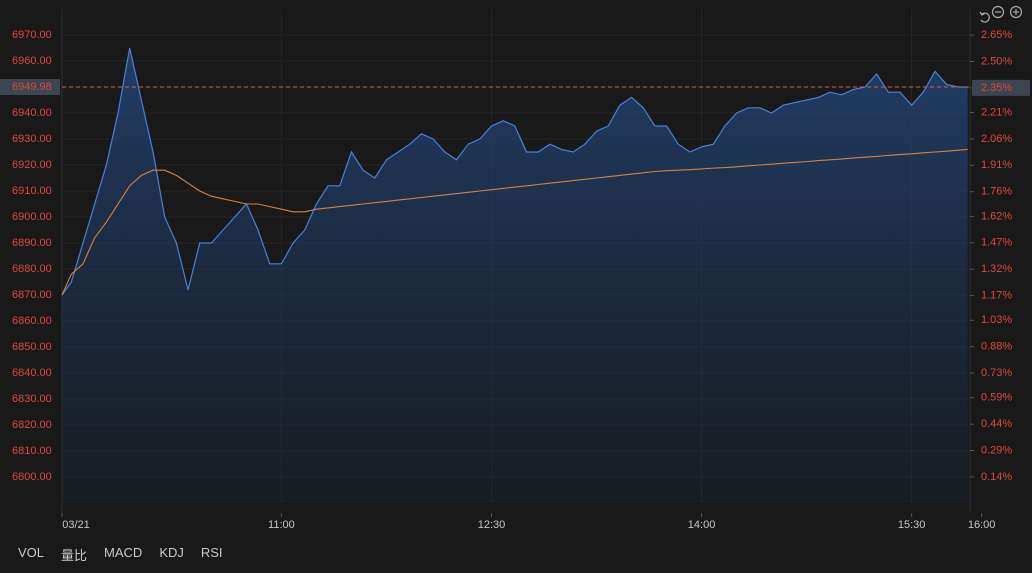  Describe the element at coordinates (996, 269) in the screenshot. I see `y2-tick-label: 1.32%` at that location.